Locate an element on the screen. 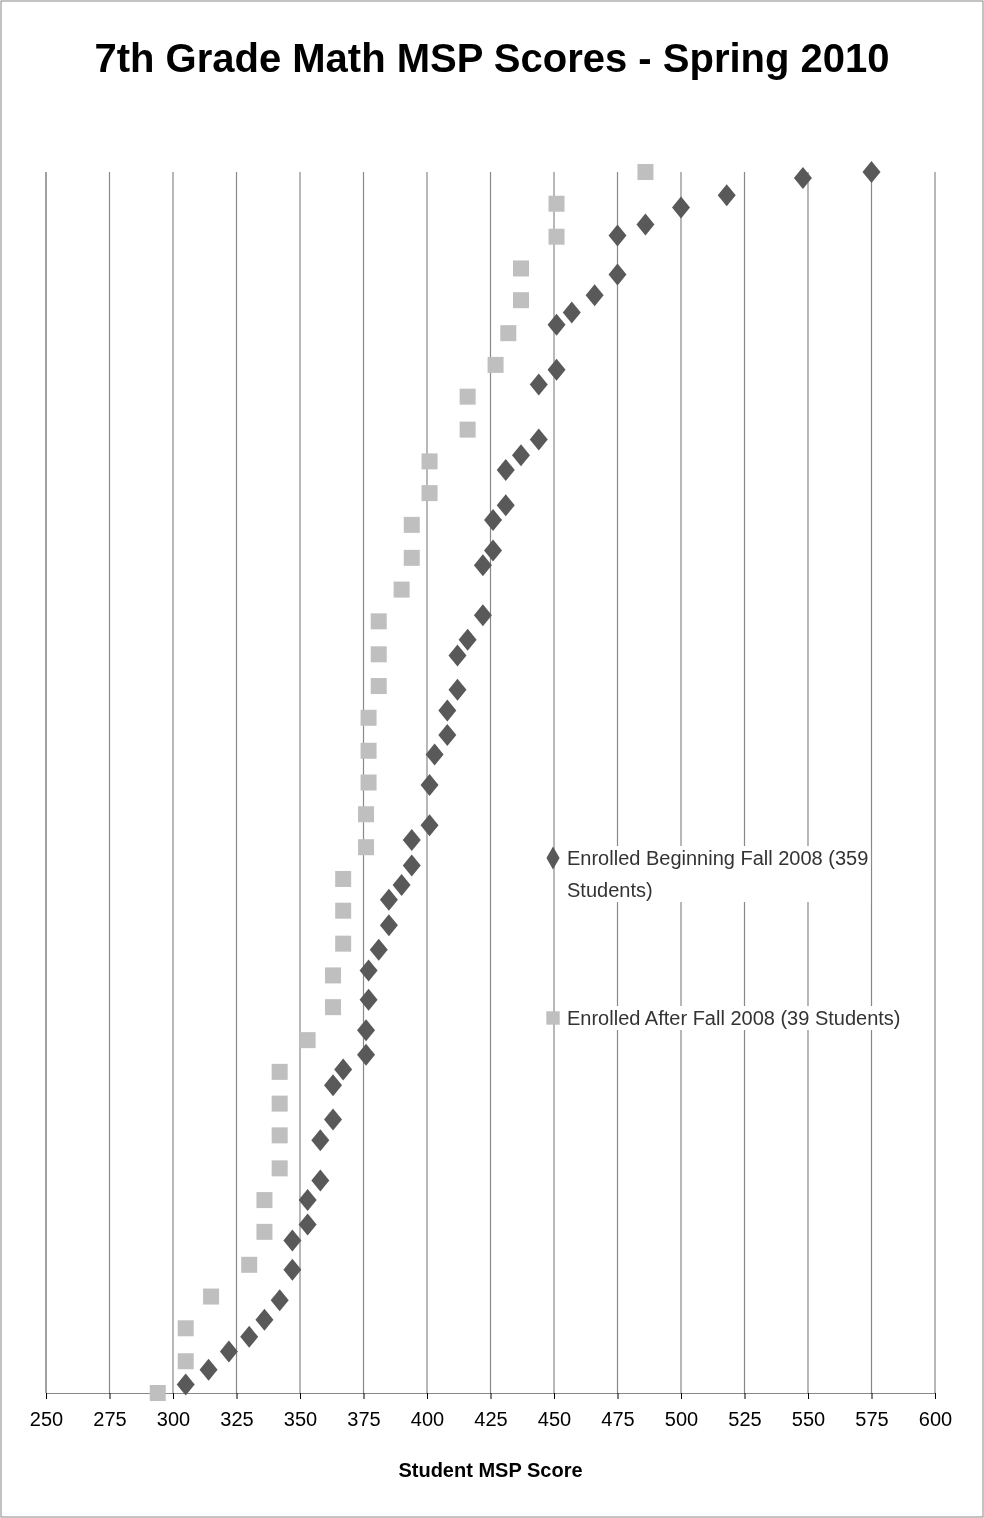 This screenshot has height=1518, width=984. legend-label: Enrolled Beginning Fall 2008 (359 Students) is located at coordinates (718, 874).